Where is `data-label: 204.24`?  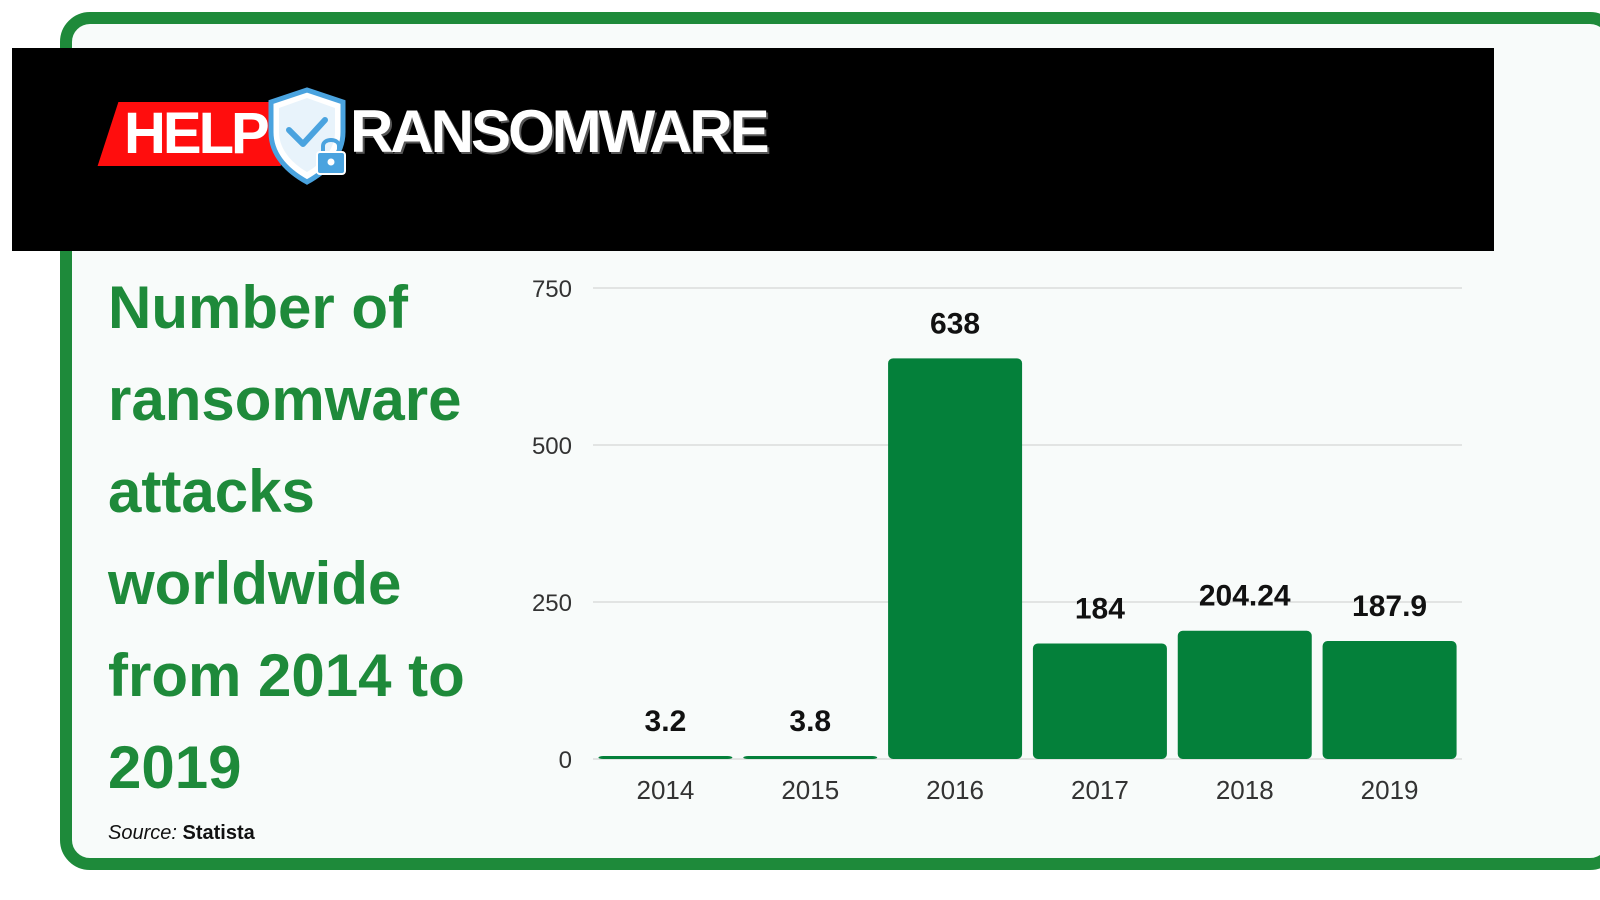 data-label: 204.24 is located at coordinates (1245, 596).